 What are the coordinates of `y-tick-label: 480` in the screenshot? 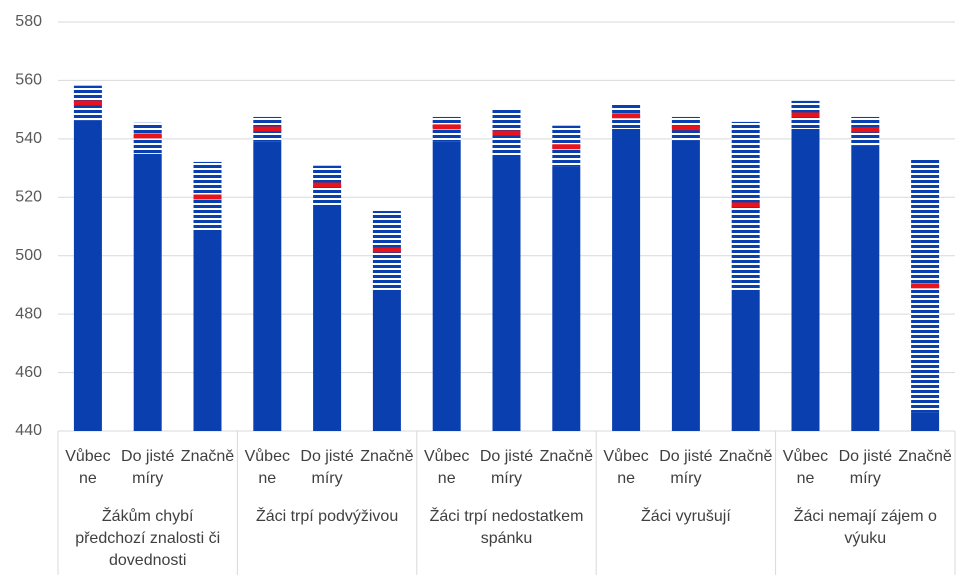 It's located at (28, 313).